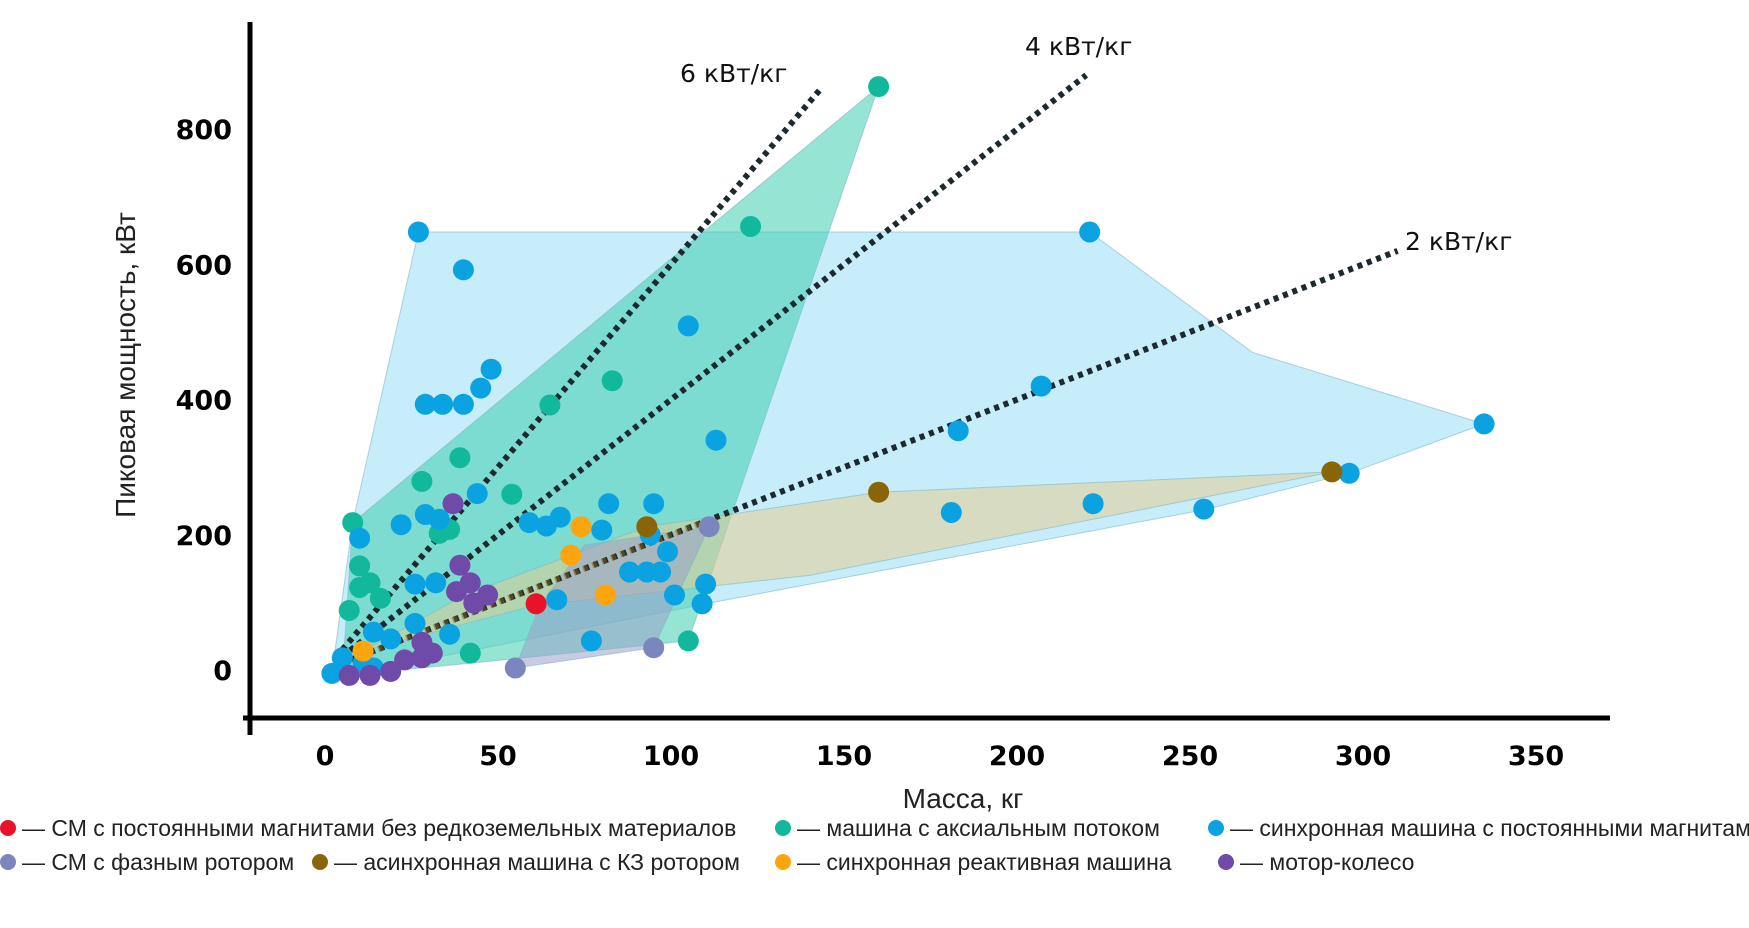 The width and height of the screenshot is (1749, 928). Describe the element at coordinates (940, 756) in the screenshot. I see `x-tick-labels: 0 50 100 150 200 250 300 350` at that location.